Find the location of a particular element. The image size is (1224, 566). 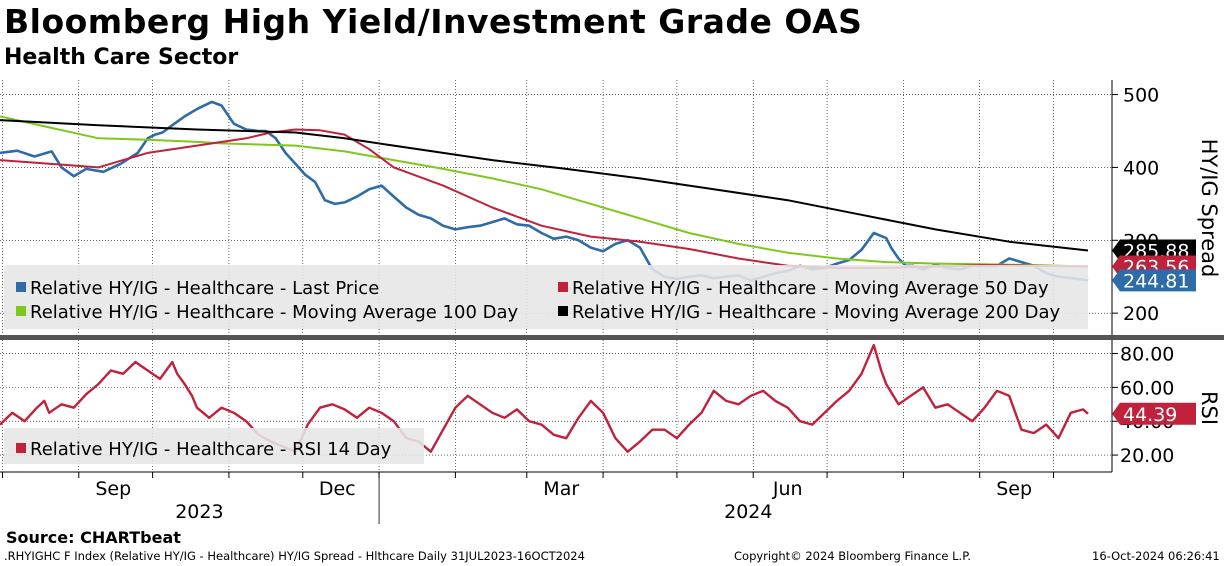

rsi-value-tag: 44.39 is located at coordinates (1150, 415).